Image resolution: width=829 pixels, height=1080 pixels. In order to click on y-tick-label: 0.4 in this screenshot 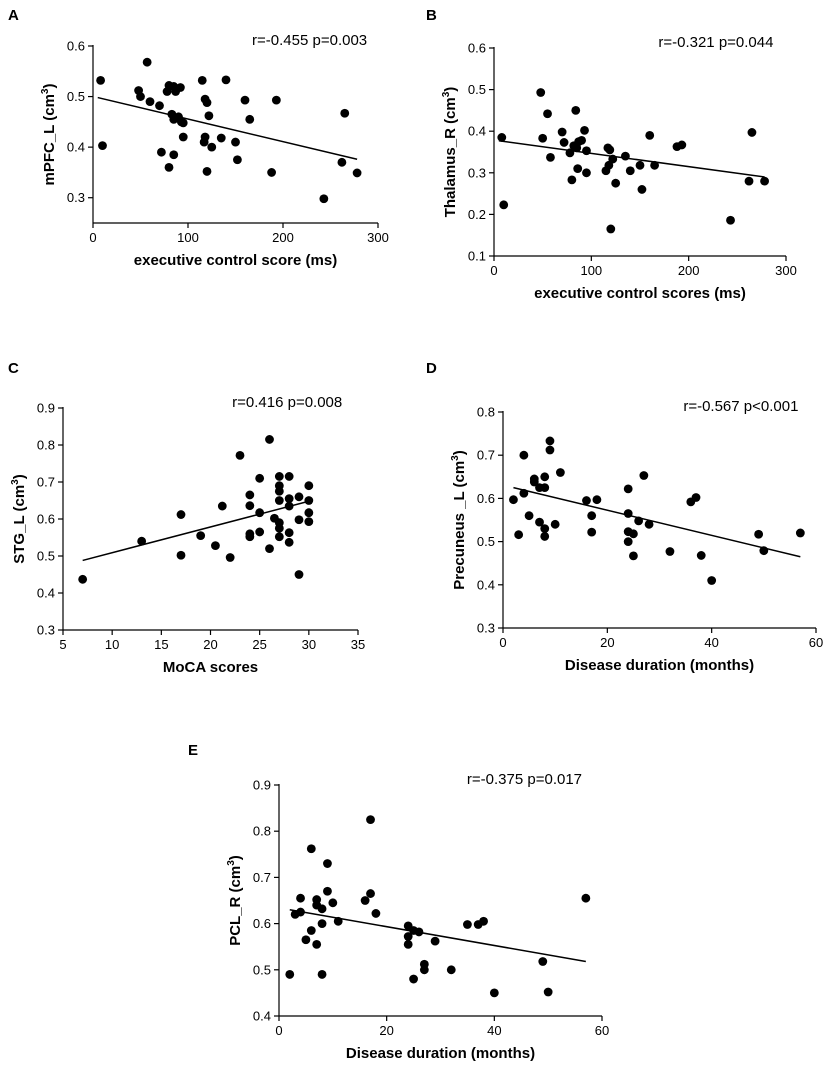, I will do `click(262, 1016)`.